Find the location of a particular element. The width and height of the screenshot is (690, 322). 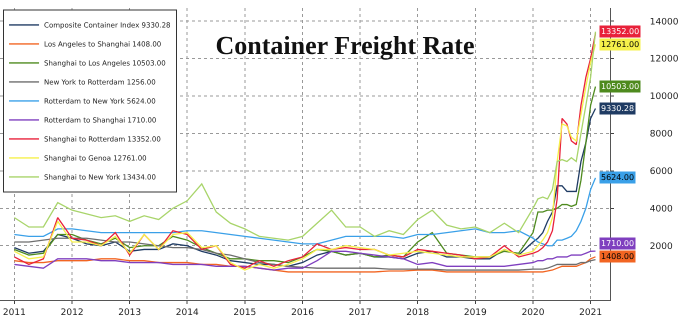

y-tick-label: 14000 is located at coordinates (664, 22).